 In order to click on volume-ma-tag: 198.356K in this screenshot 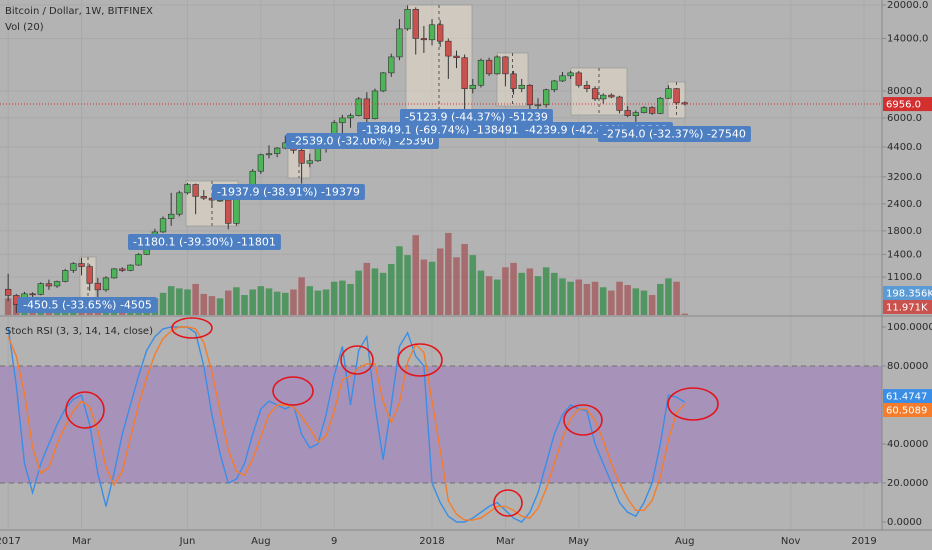, I will do `click(909, 293)`.